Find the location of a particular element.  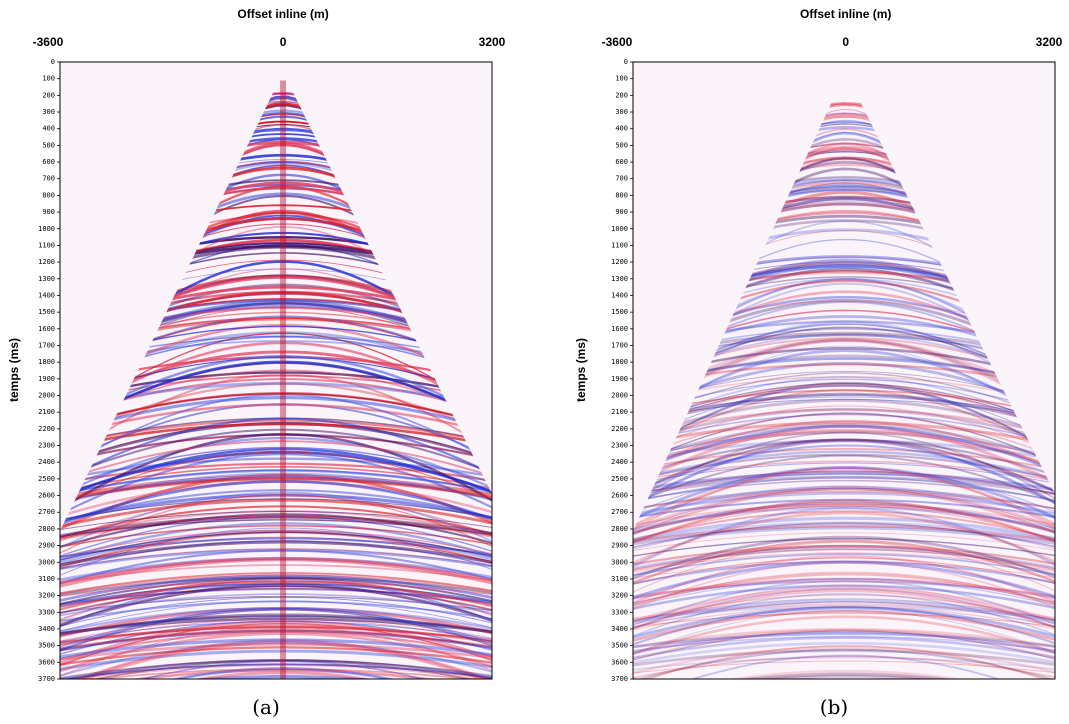

y-tick-label: 3100 is located at coordinates (46, 579).